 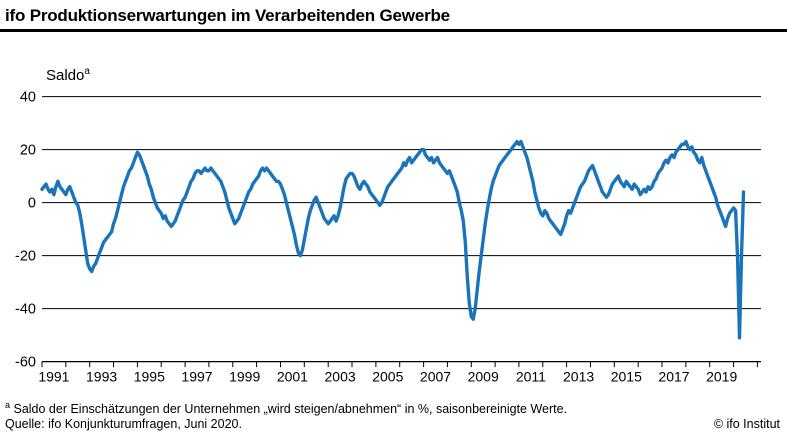 I want to click on y-tick-label: 0, so click(x=32, y=204).